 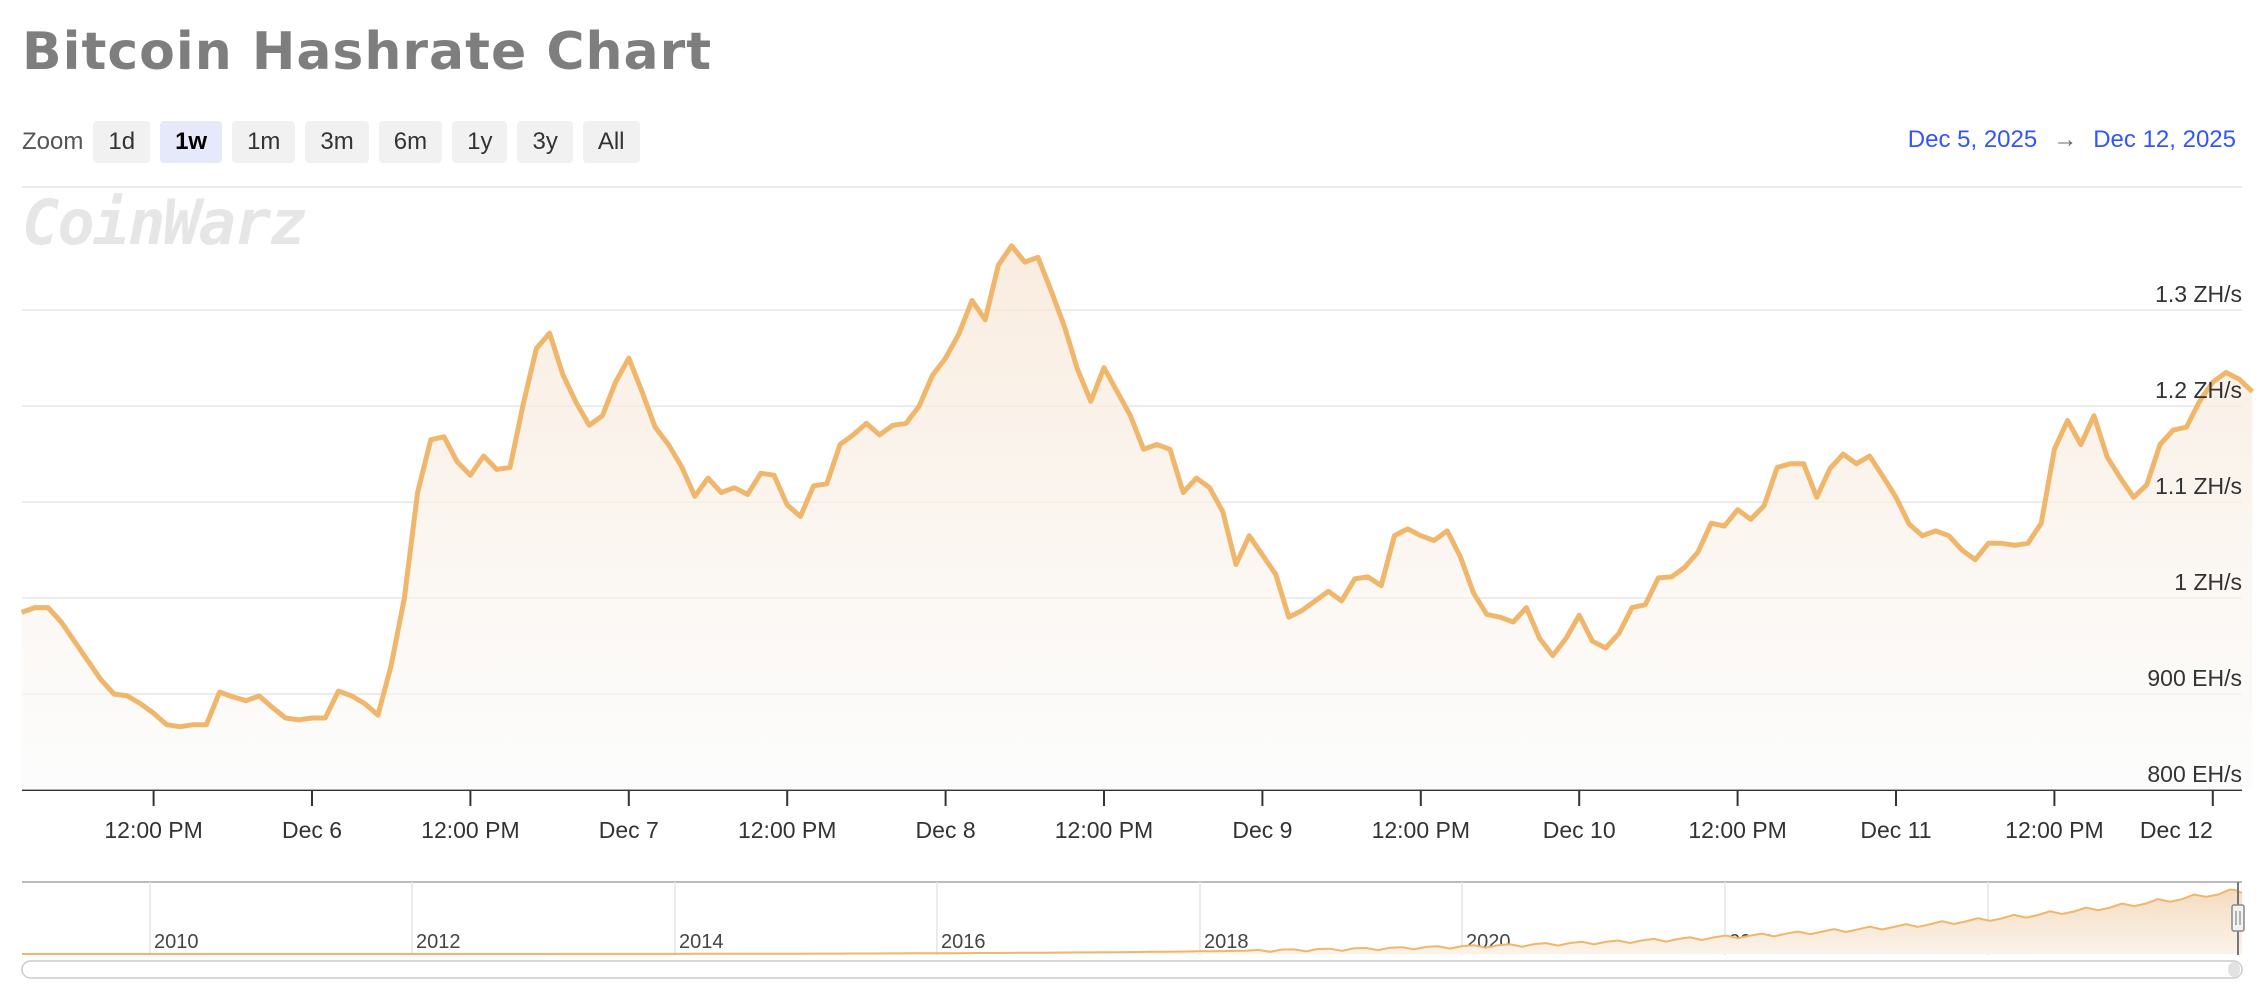 What do you see at coordinates (2238, 918) in the screenshot?
I see `navigator-handle` at bounding box center [2238, 918].